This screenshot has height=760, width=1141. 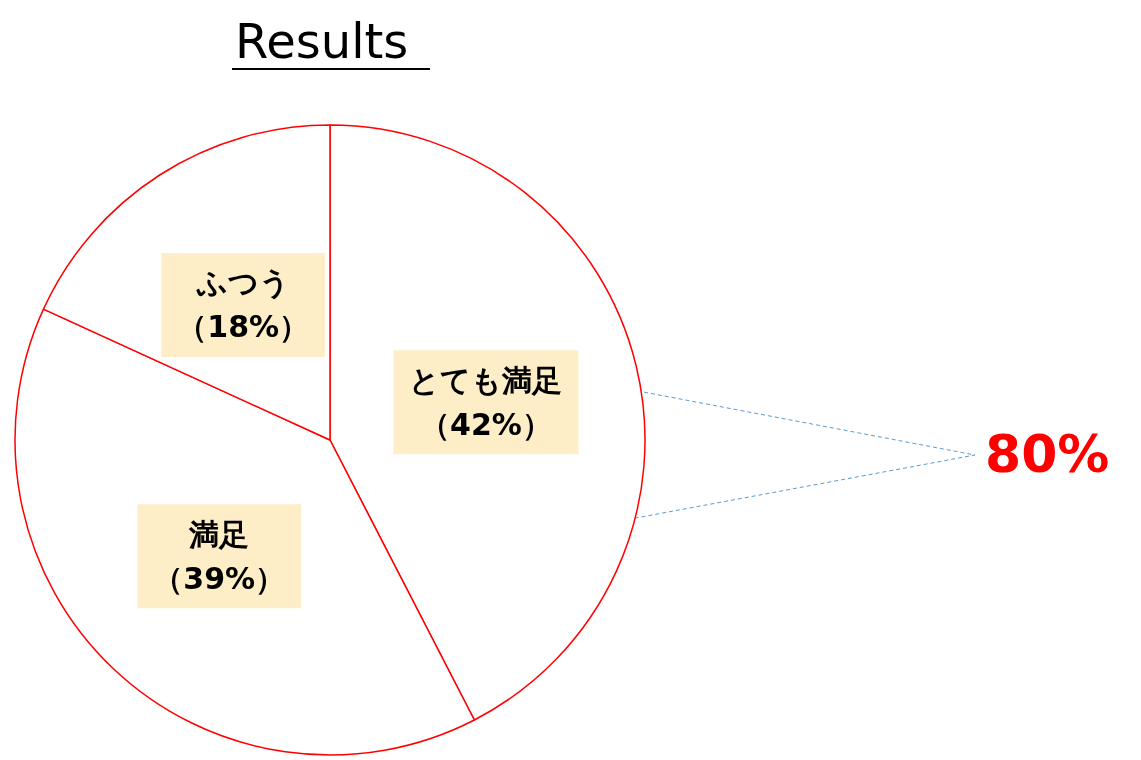 What do you see at coordinates (486, 424) in the screenshot?
I see `data-label: （42%）` at bounding box center [486, 424].